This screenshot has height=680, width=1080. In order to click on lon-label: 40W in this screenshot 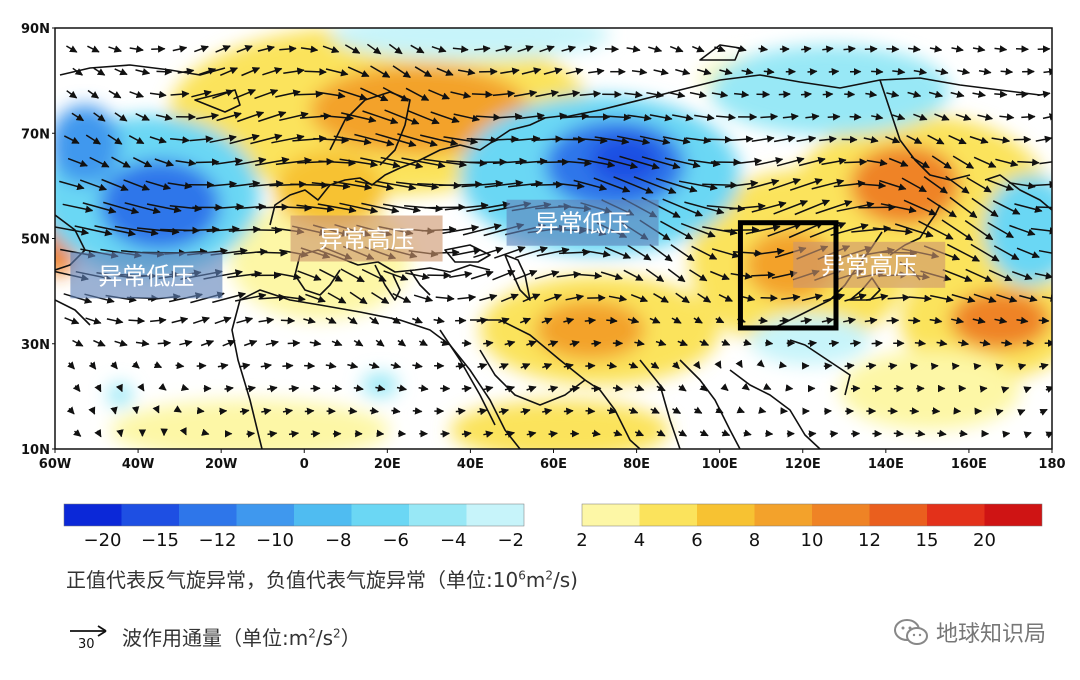, I will do `click(138, 464)`.